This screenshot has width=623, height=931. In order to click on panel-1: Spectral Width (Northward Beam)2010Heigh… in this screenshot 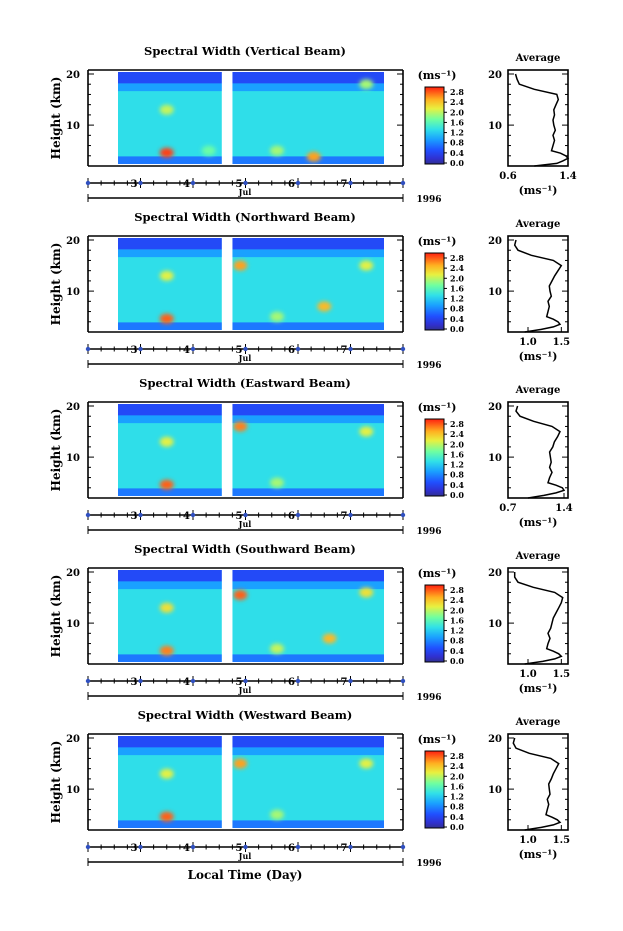, I will do `click(309, 290)`.